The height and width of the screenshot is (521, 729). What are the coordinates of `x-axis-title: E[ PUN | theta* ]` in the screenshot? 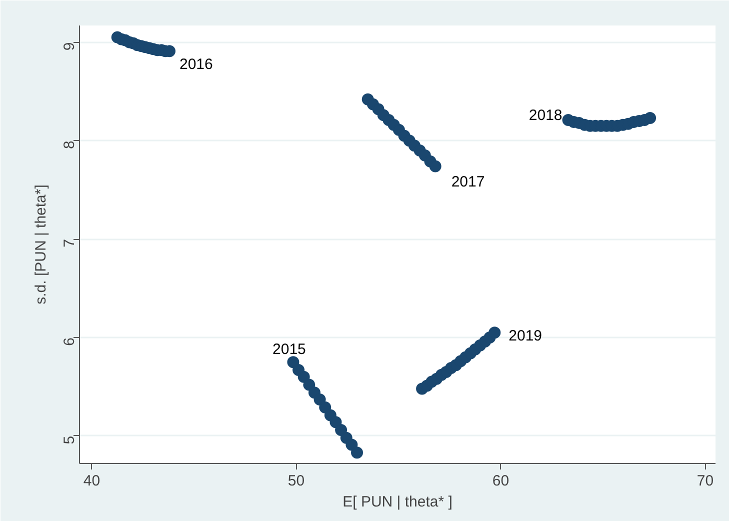 It's located at (397, 502).